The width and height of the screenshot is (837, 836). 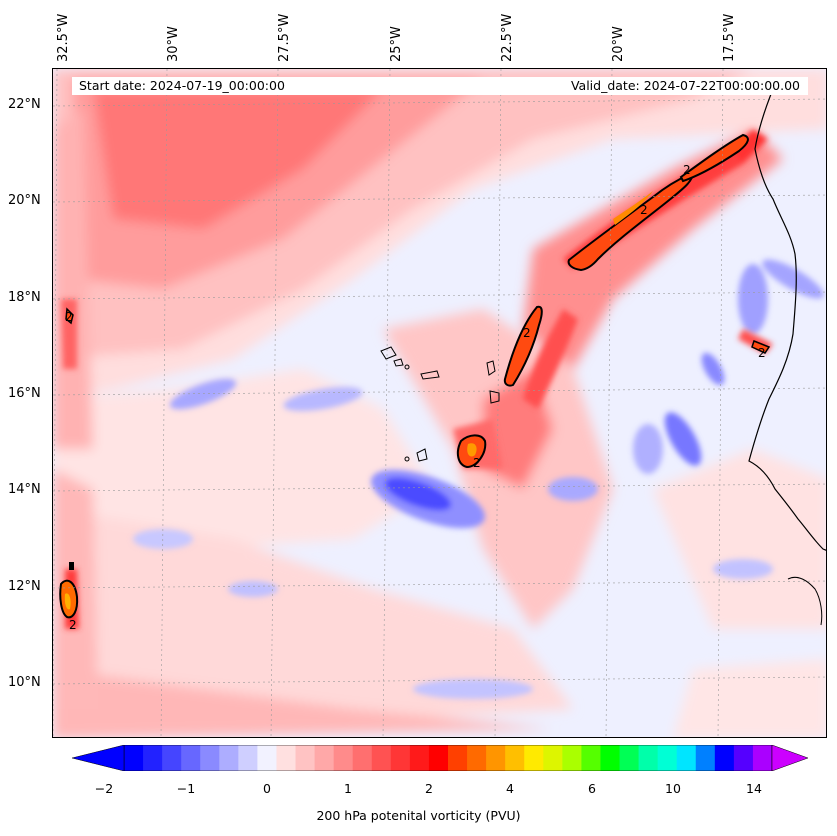 What do you see at coordinates (510, 788) in the screenshot?
I see `colorbar-tick: 4` at bounding box center [510, 788].